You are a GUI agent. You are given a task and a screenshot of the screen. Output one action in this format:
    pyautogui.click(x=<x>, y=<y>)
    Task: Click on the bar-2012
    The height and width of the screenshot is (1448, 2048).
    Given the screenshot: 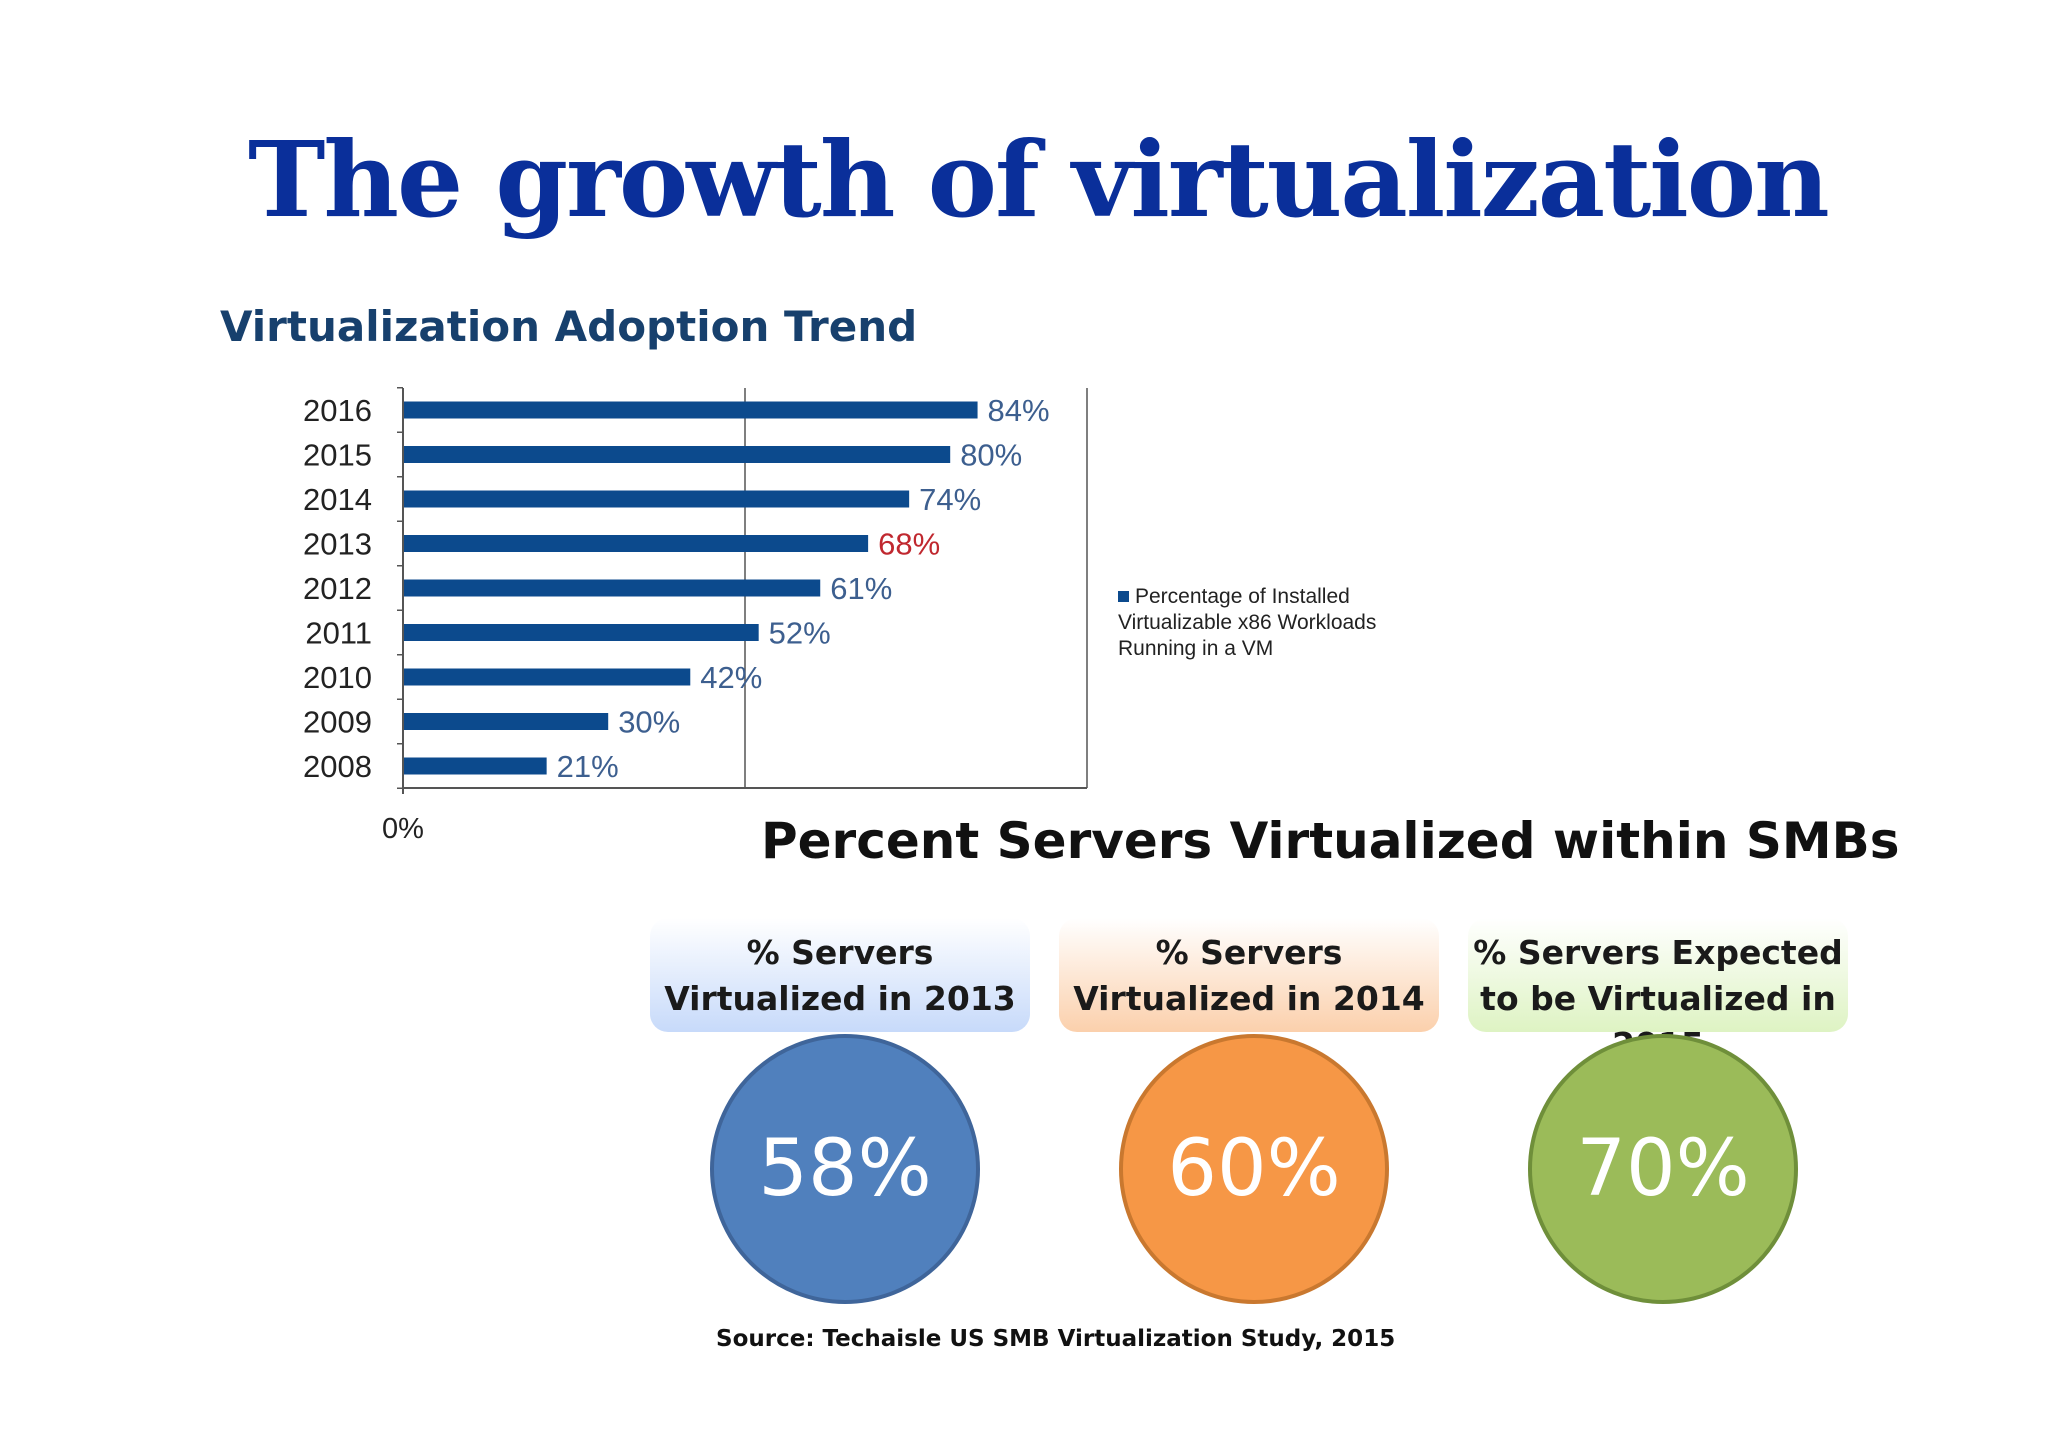 What is the action you would take?
    pyautogui.click(x=612, y=588)
    